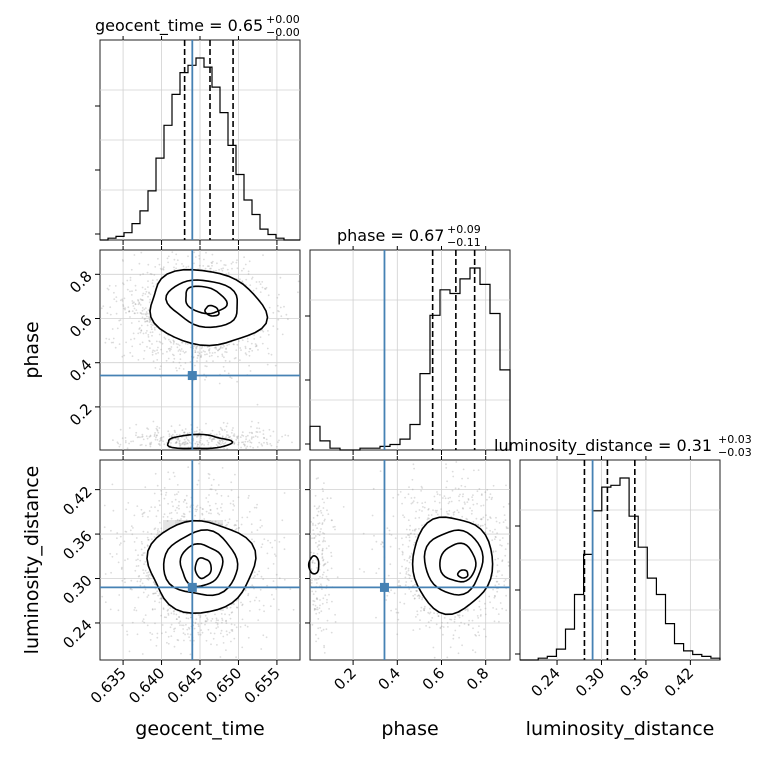 This screenshot has width=760, height=764. What do you see at coordinates (179, 26) in the screenshot?
I see `title-geocent-time: geocent_time = 0.65` at bounding box center [179, 26].